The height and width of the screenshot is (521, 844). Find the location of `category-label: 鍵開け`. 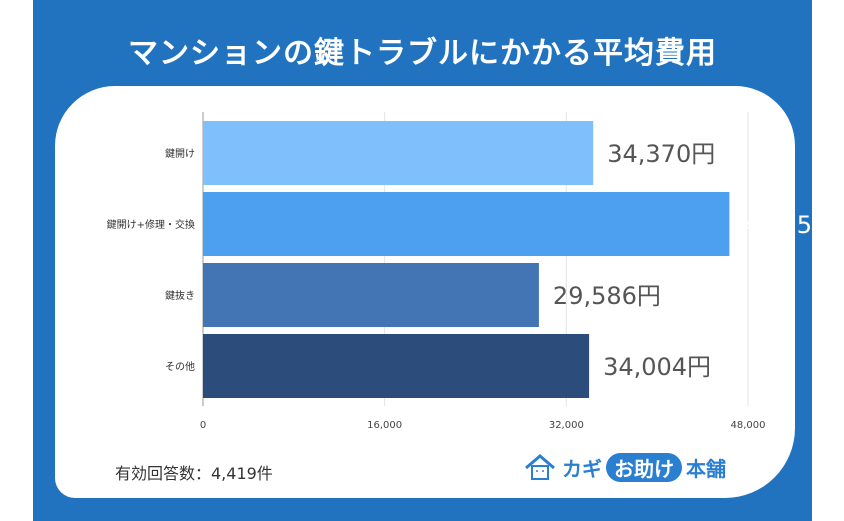

category-label: 鍵開け is located at coordinates (180, 153).